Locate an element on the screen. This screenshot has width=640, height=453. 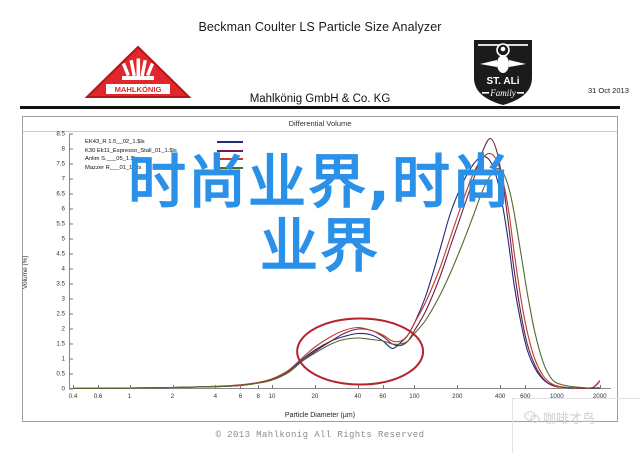
x-tick-label: 10 is located at coordinates (272, 396).